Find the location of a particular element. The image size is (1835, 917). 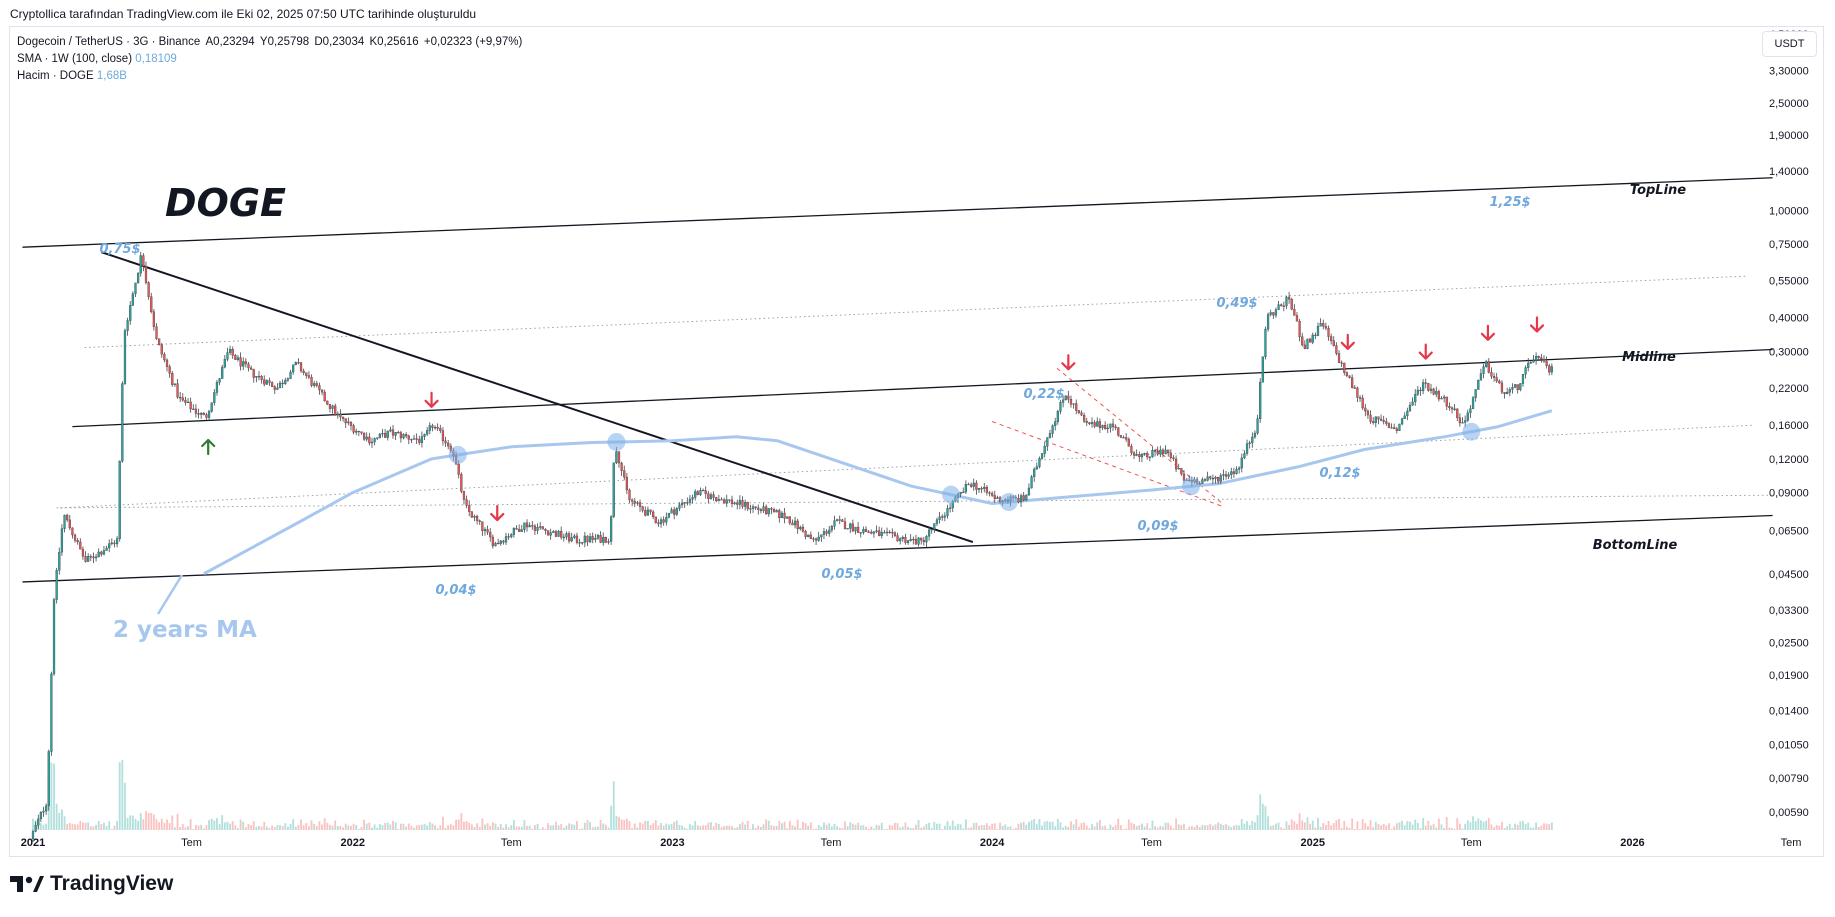

volume-bars is located at coordinates (792, 795).